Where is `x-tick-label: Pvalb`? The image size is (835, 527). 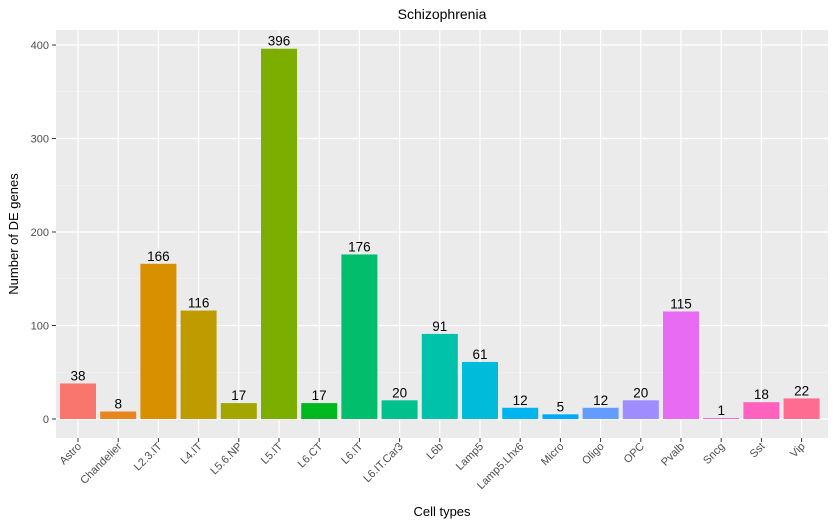
x-tick-label: Pvalb is located at coordinates (673, 455).